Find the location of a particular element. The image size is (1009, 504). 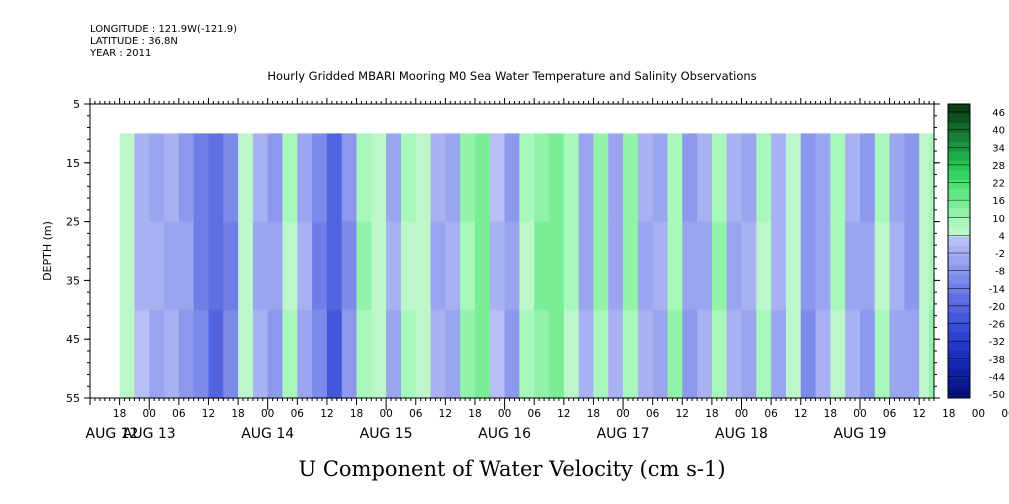

colorbar-label: 46 is located at coordinates (998, 113).